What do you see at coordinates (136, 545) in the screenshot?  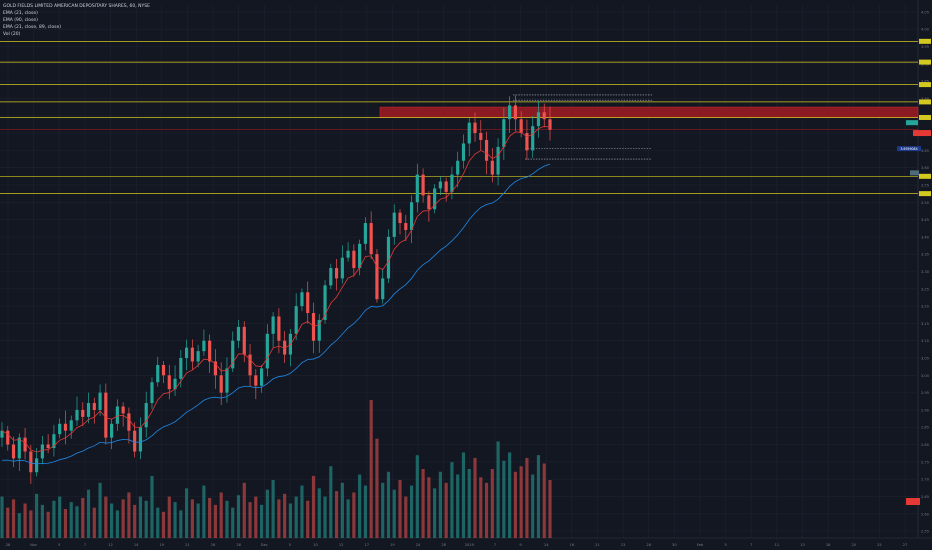 I see `x-tick-label: 14` at bounding box center [136, 545].